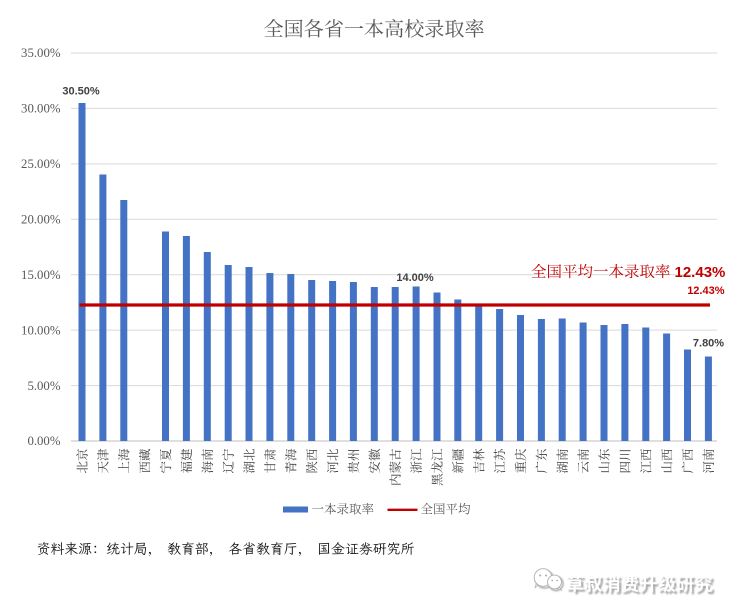 The width and height of the screenshot is (734, 615). What do you see at coordinates (43, 441) in the screenshot?
I see `svg-text: 0.00%` at bounding box center [43, 441].